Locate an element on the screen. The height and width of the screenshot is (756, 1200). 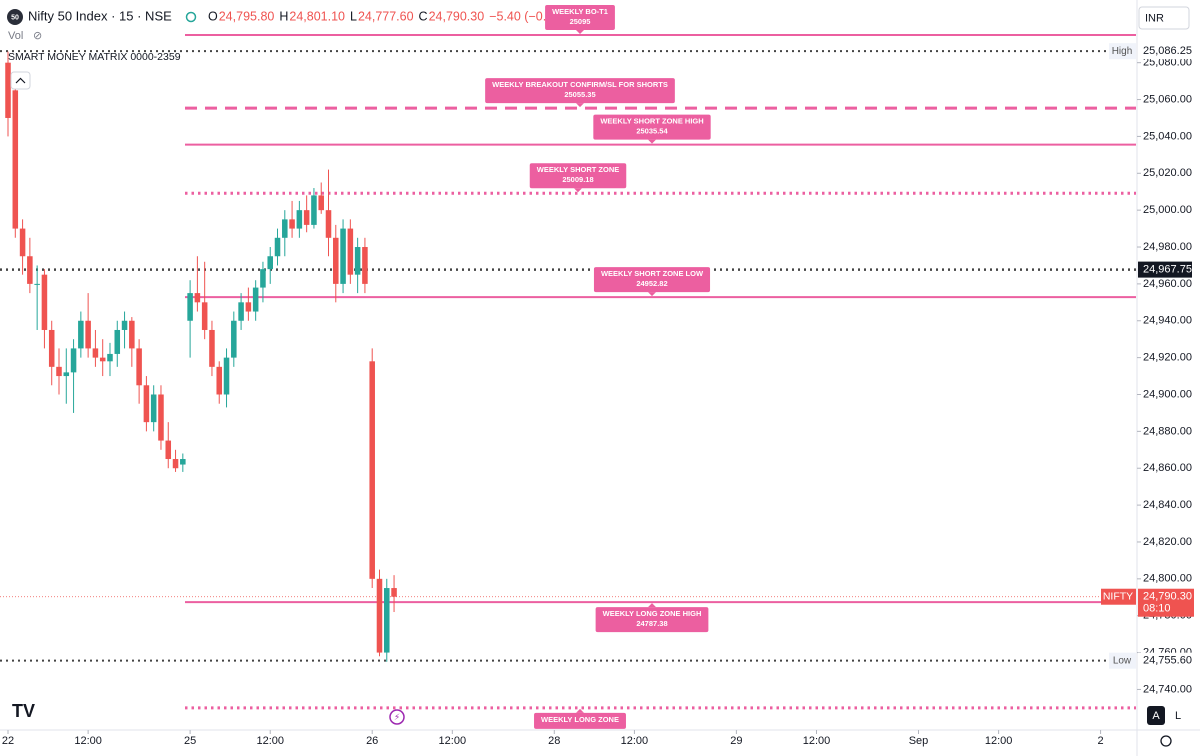
auto-scale-button is located at coordinates (1156, 715).